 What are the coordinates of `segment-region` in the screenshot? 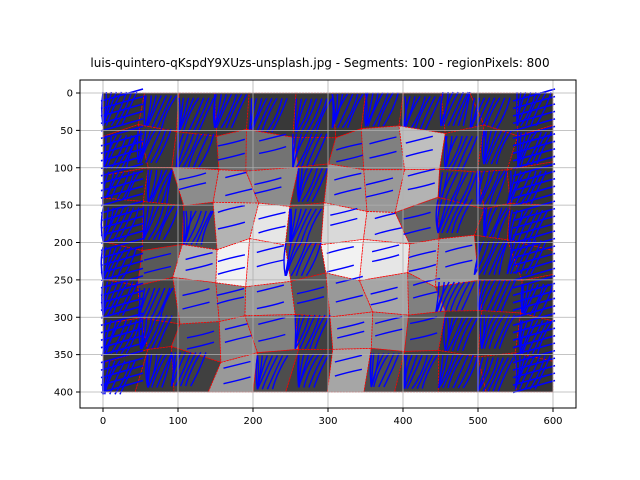 It's located at (196, 342).